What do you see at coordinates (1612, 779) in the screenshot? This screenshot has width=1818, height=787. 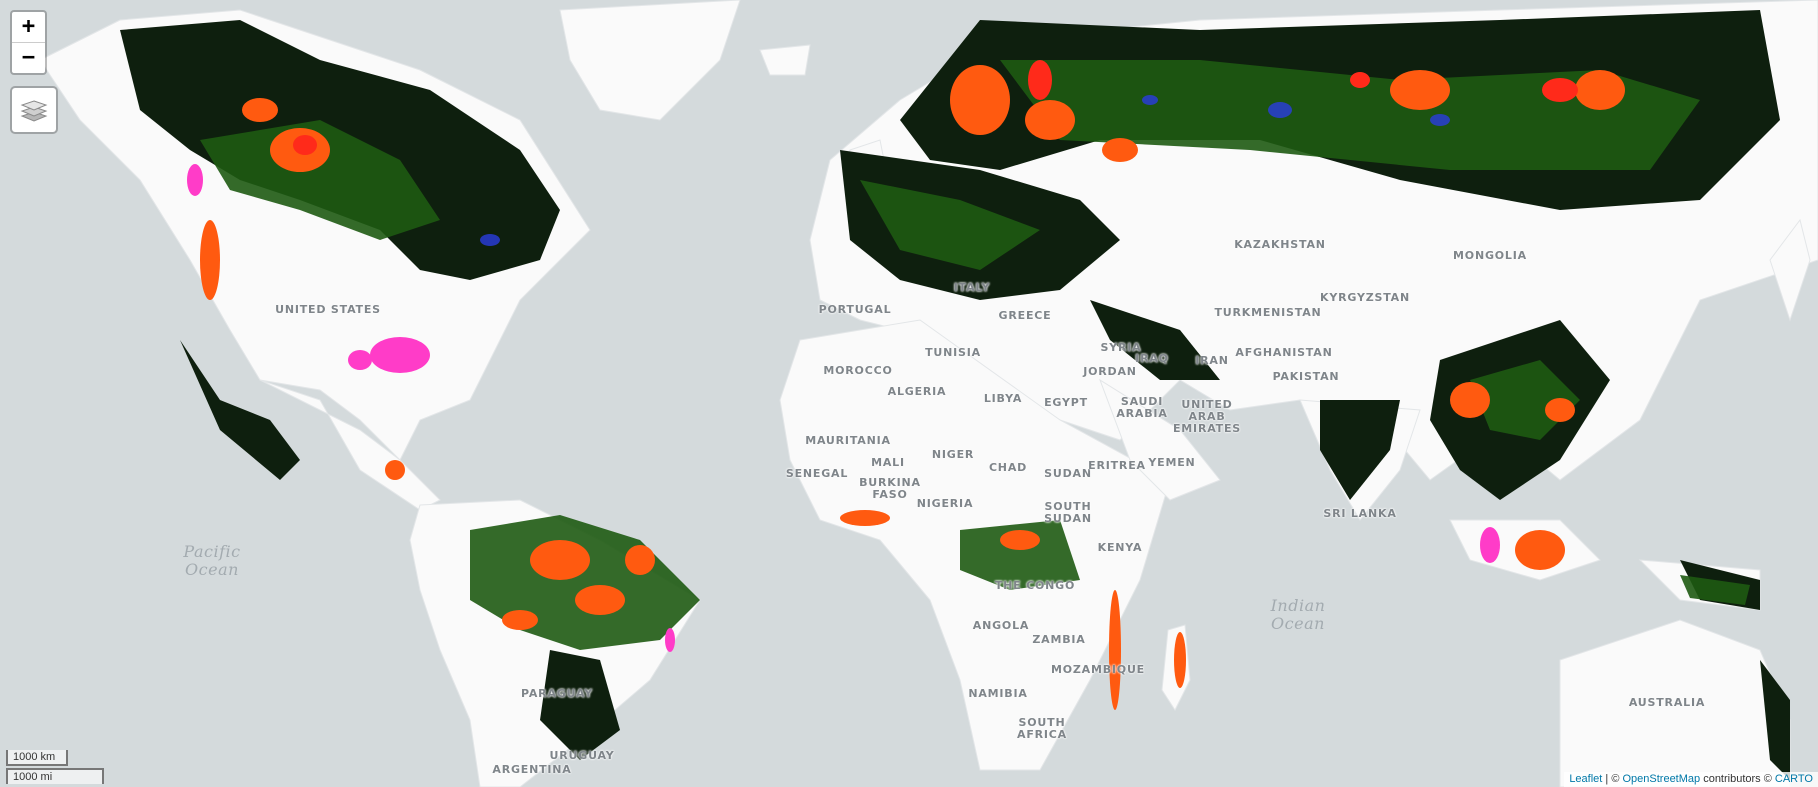 I see `attribution-sep: | ©` at bounding box center [1612, 779].